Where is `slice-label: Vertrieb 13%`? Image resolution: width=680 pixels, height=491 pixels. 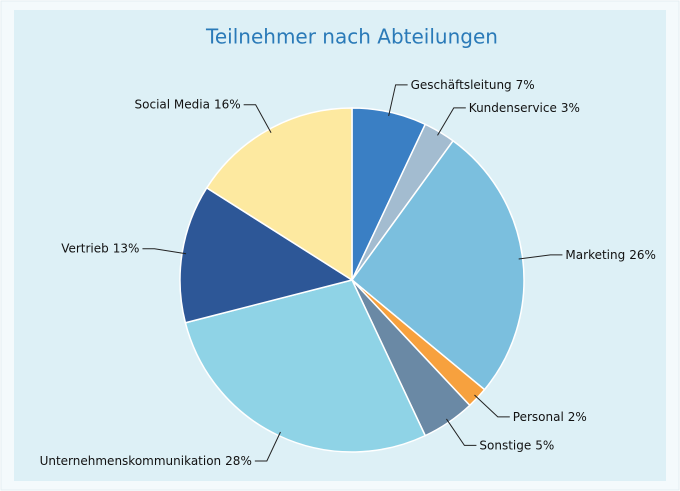 slice-label: Vertrieb 13% is located at coordinates (100, 248).